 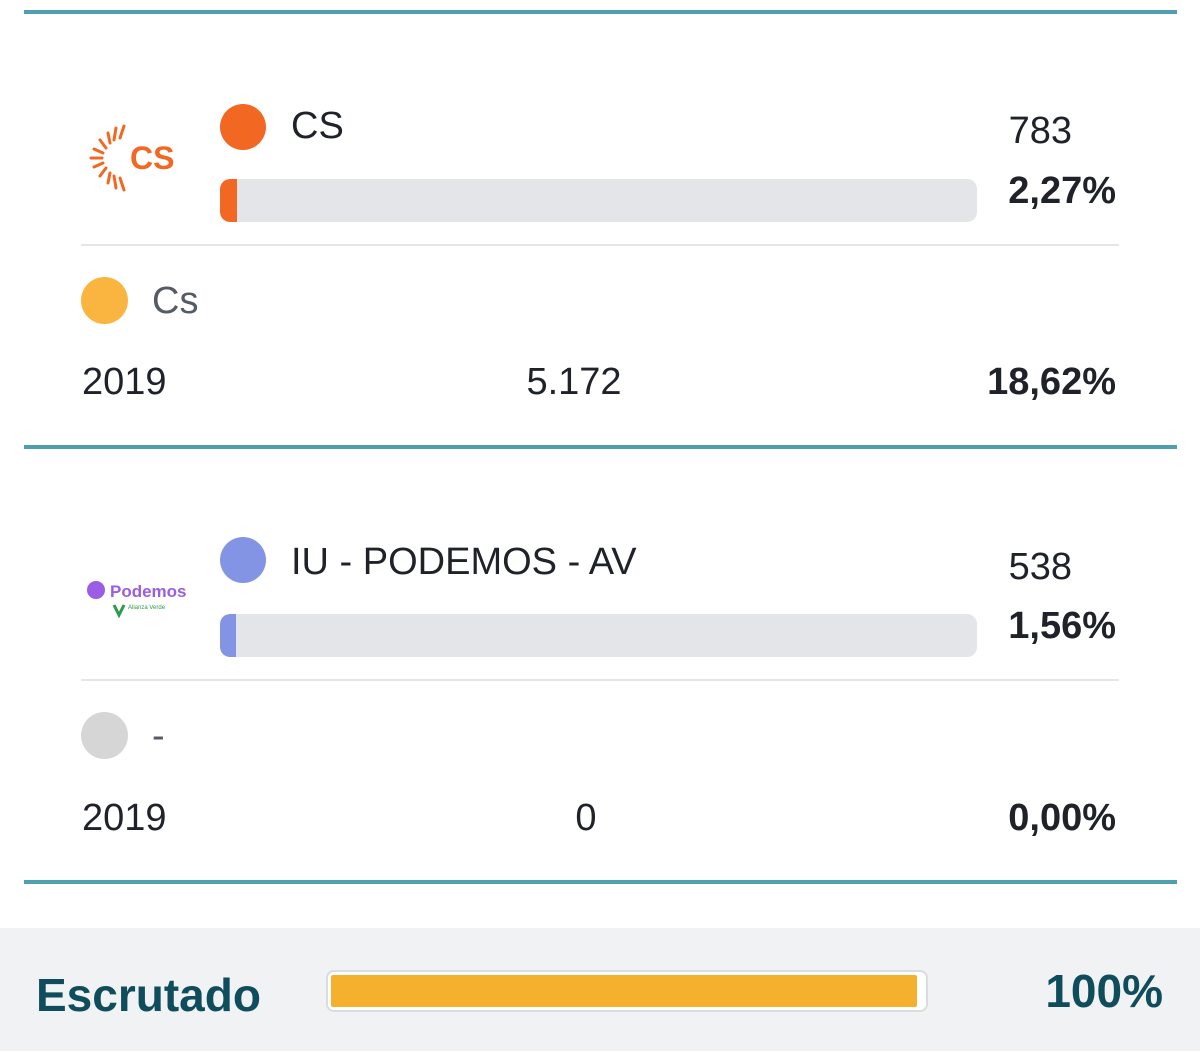 I want to click on prev-percent: 18,62%, so click(x=1051, y=382).